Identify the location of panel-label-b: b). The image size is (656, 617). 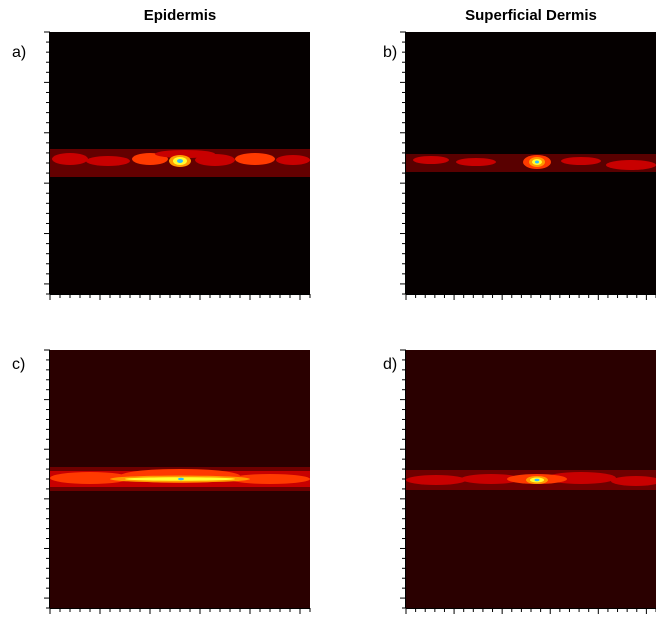
(390, 52).